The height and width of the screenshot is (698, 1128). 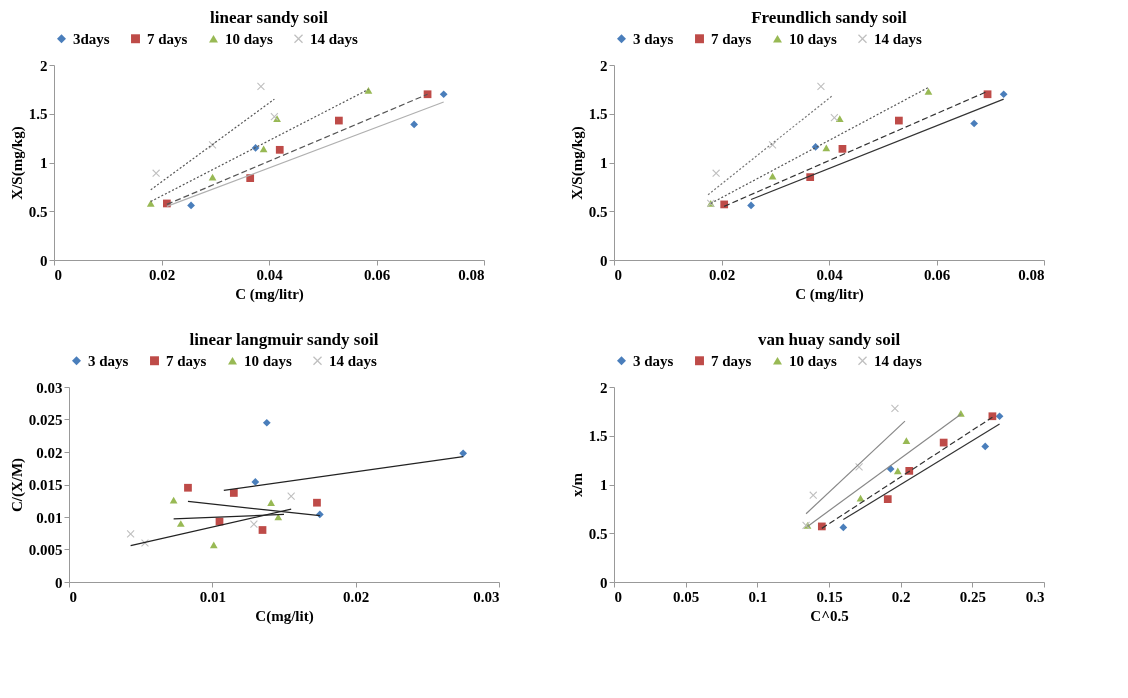 I want to click on x-tick-label: 0.25, so click(x=972, y=596).